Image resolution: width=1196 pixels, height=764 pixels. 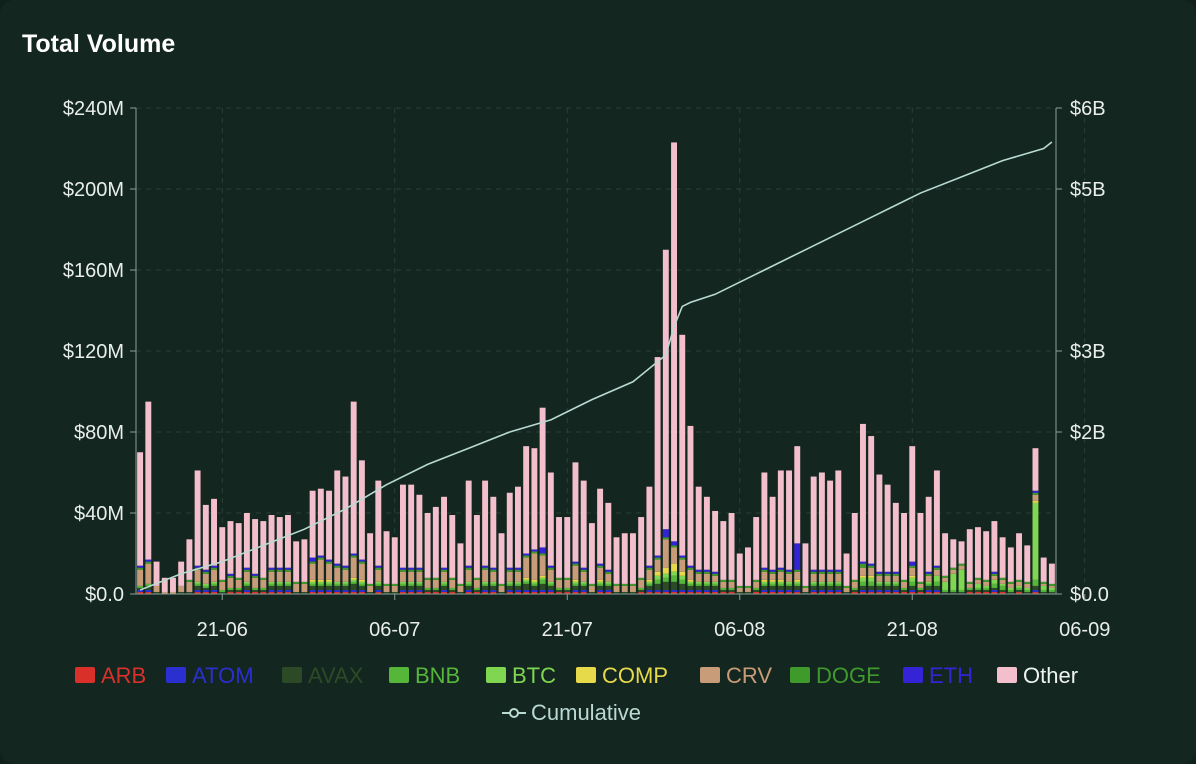 What do you see at coordinates (1088, 109) in the screenshot?
I see `y-right-tick-label: $6B` at bounding box center [1088, 109].